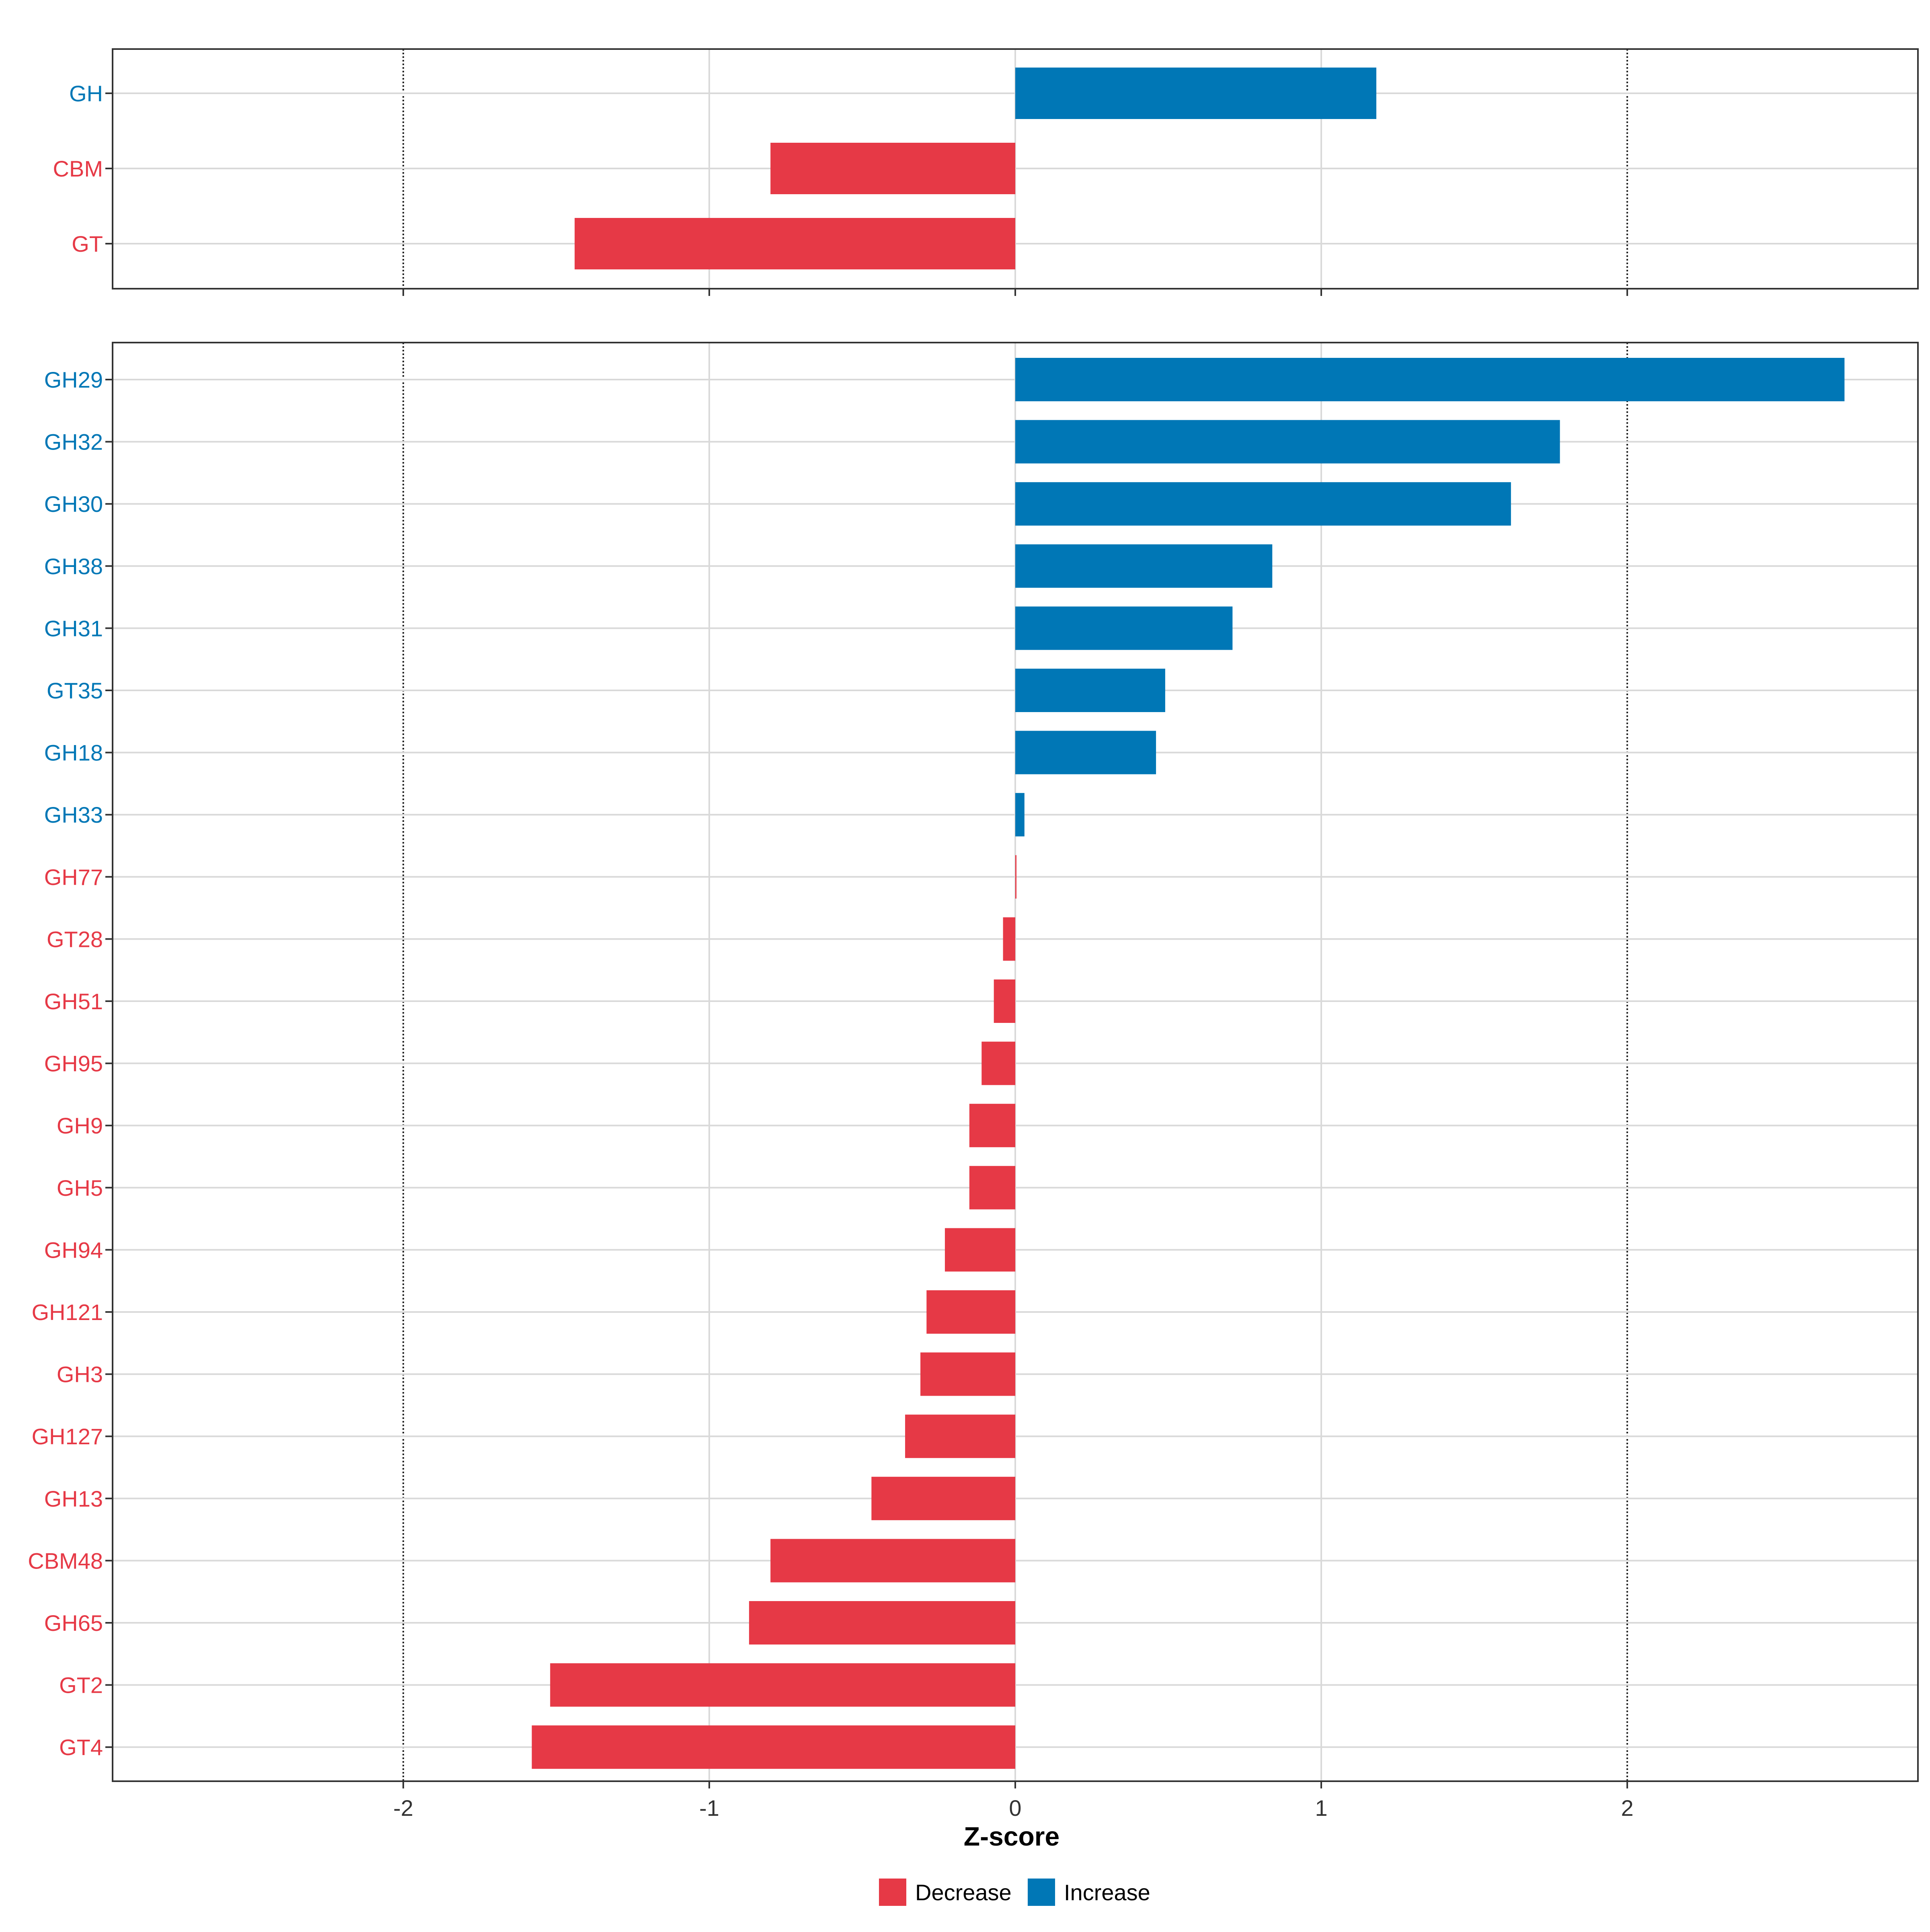  I want to click on category-label: GH31, so click(73, 628).